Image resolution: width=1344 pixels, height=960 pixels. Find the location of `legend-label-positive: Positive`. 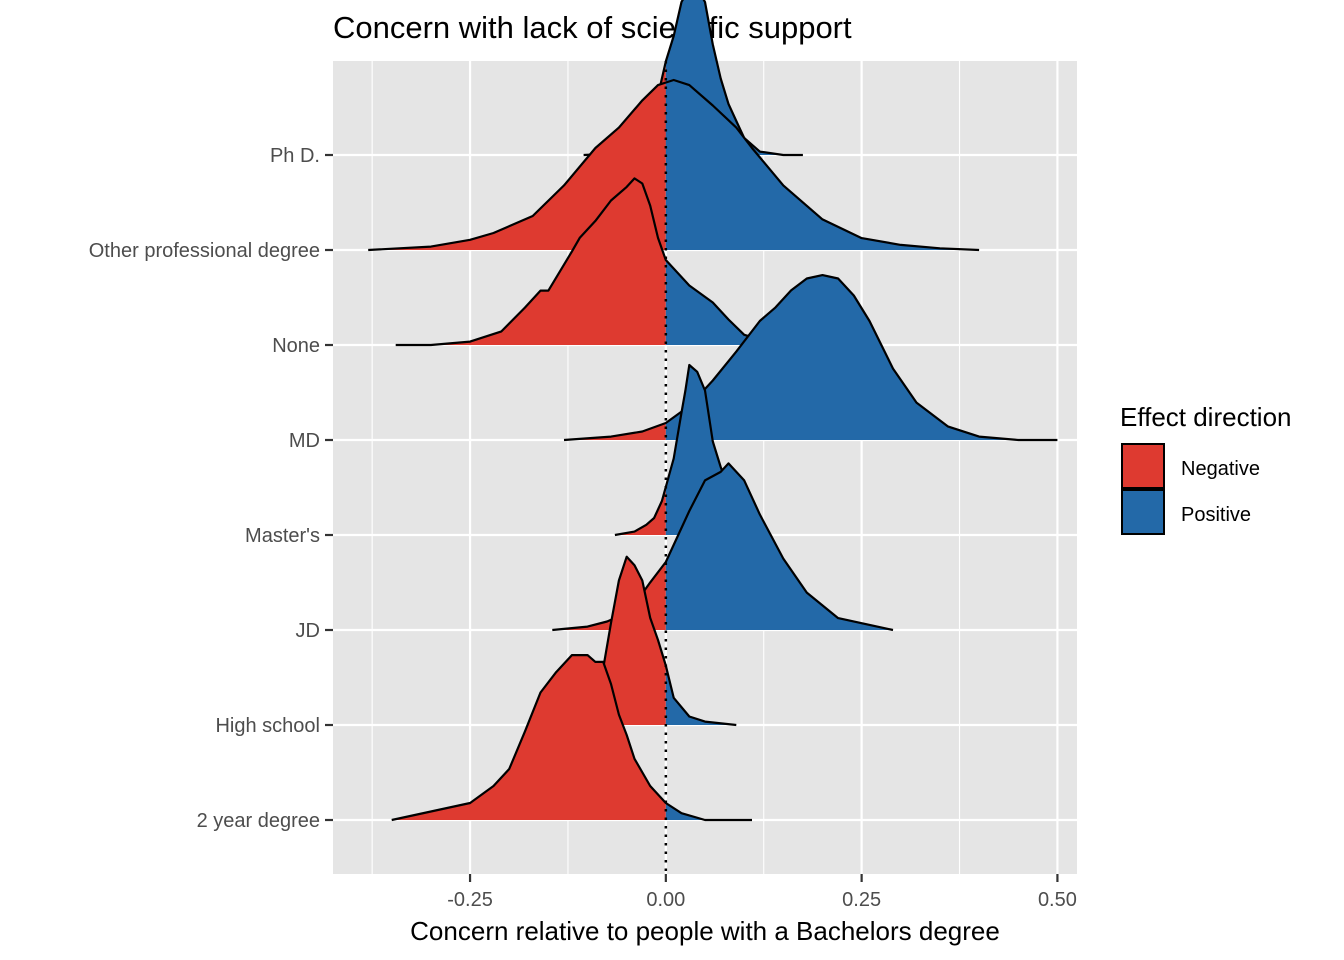

legend-label-positive: Positive is located at coordinates (1216, 515).